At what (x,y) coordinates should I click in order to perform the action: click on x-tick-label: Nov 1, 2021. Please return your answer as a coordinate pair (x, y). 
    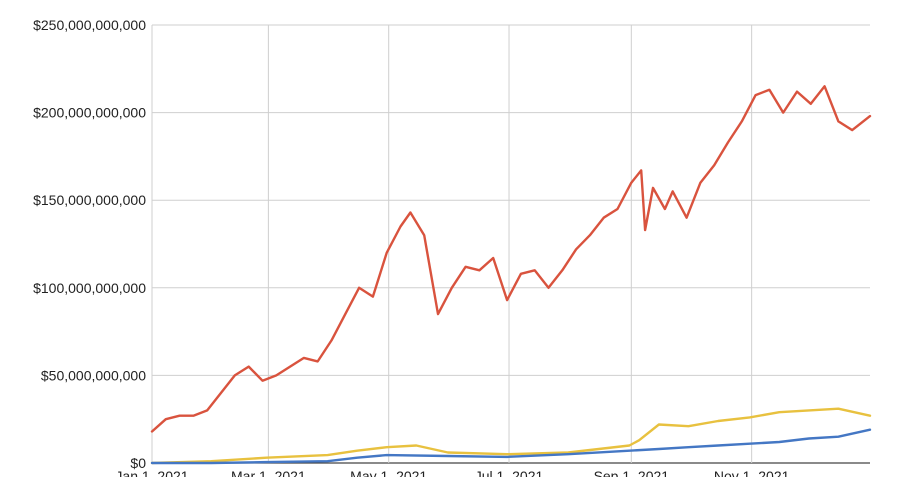
    Looking at the image, I should click on (752, 472).